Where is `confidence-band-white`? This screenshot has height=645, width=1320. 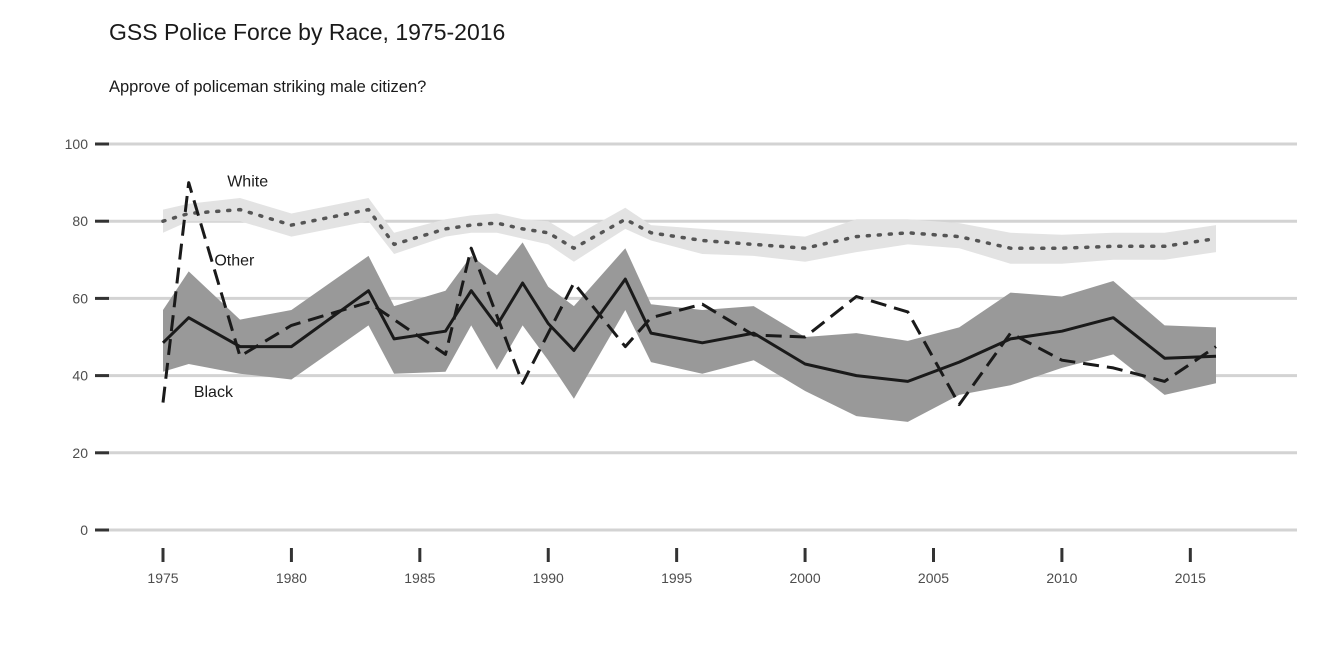
confidence-band-white is located at coordinates (689, 231).